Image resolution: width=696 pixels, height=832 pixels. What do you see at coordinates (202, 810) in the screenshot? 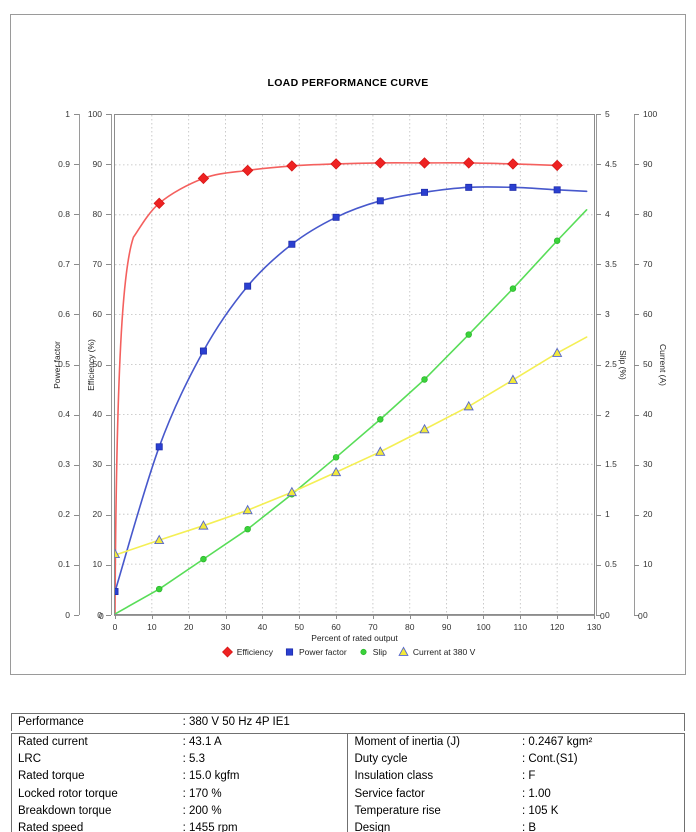
I see `spec-value: : 200 %` at bounding box center [202, 810].